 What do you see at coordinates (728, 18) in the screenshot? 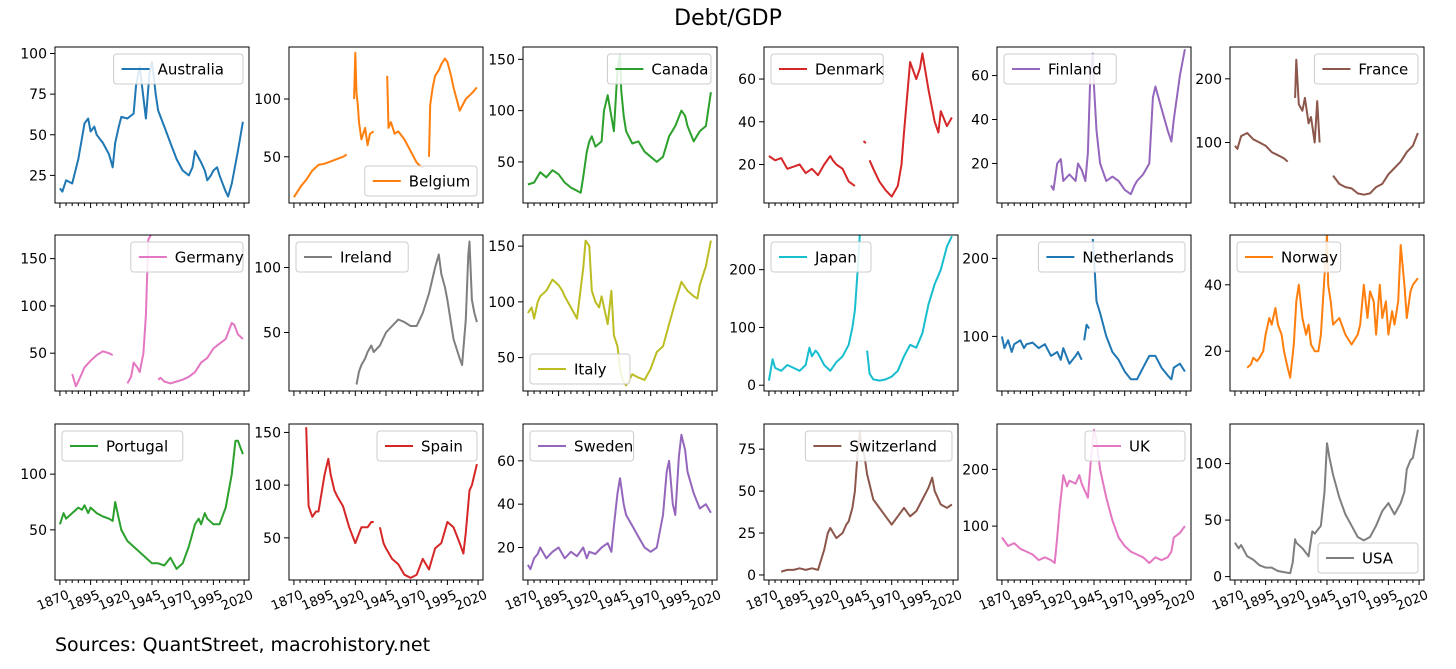
I see `figure-title: Debt/GDP` at bounding box center [728, 18].